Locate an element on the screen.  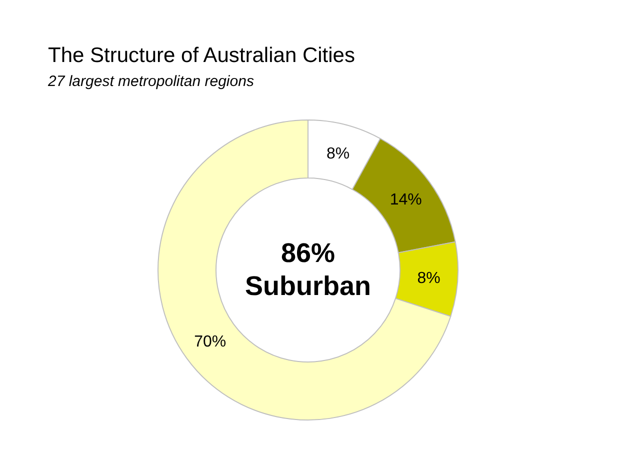
data-label: 70% is located at coordinates (210, 342).